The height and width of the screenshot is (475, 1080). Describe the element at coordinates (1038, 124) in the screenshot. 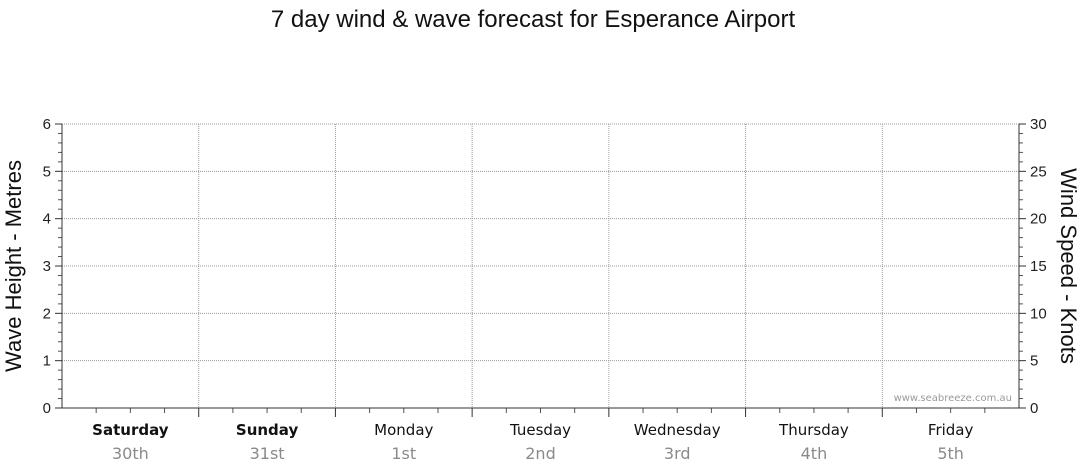

I see `ytick-label-right: 30` at that location.